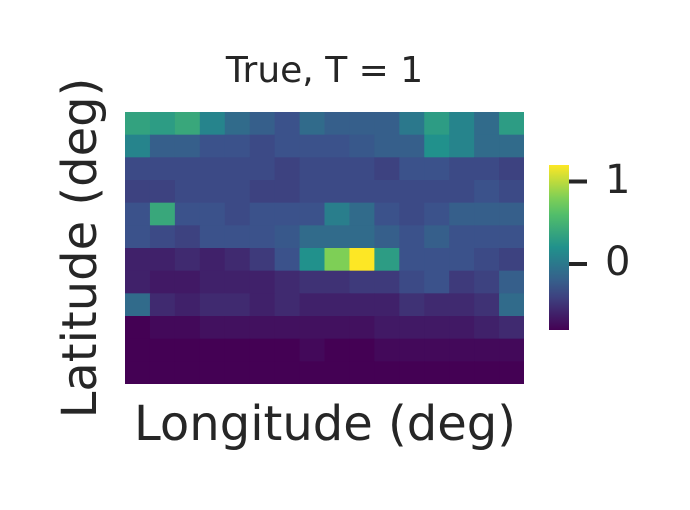  What do you see at coordinates (618, 179) in the screenshot?
I see `colorbar-tick-label: 1` at bounding box center [618, 179].